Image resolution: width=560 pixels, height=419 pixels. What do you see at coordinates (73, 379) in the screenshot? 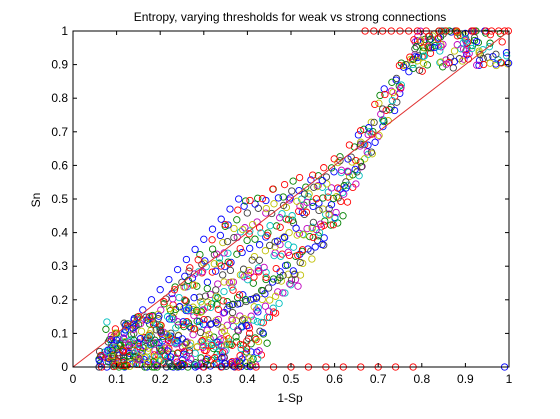
I see `x-tick-label: 0` at bounding box center [73, 379].